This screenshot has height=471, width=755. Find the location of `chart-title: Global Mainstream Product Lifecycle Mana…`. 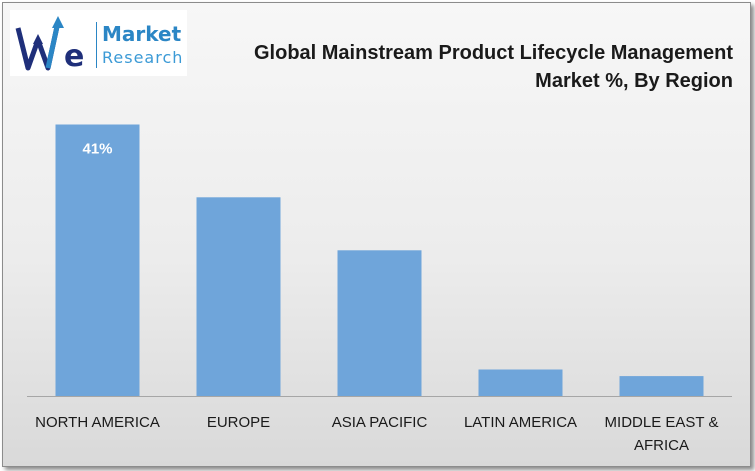

chart-title: Global Mainstream Product Lifecycle Mana… is located at coordinates (463, 67).